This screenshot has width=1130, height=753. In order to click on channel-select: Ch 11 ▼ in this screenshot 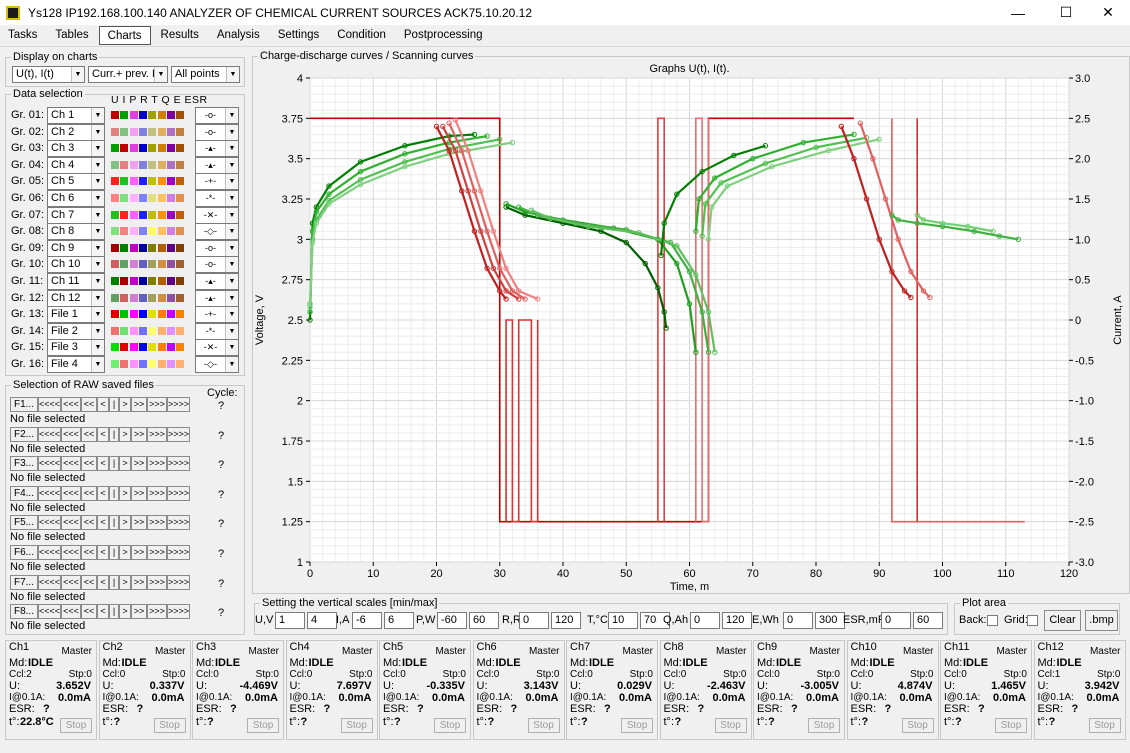, I will do `click(76, 281)`.